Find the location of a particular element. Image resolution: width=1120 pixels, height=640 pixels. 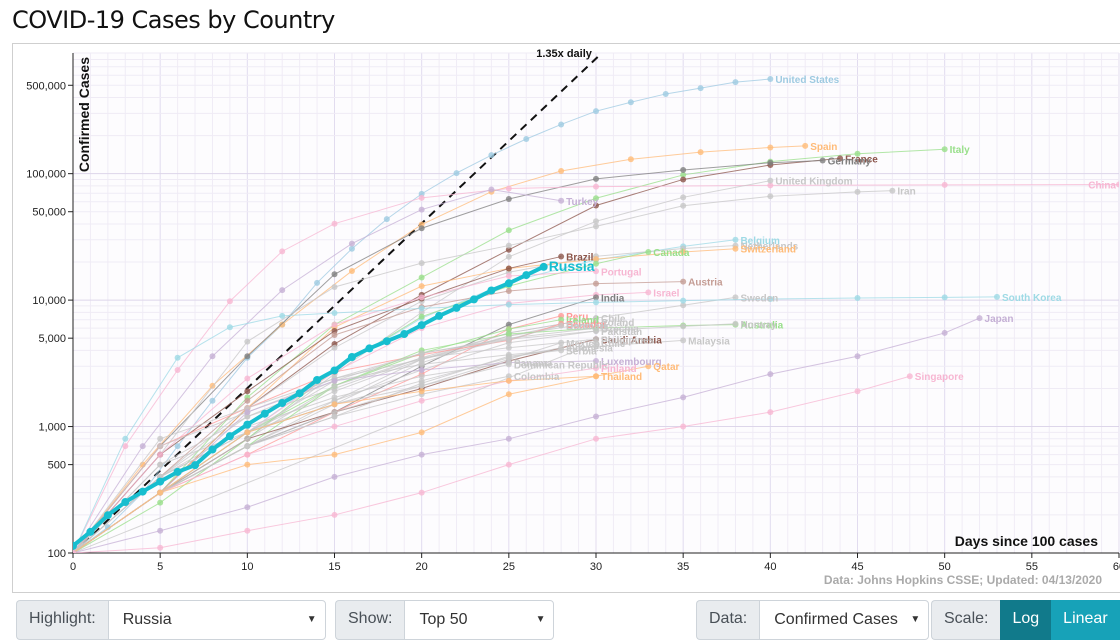

y-tick-label: 100 is located at coordinates (57, 554).